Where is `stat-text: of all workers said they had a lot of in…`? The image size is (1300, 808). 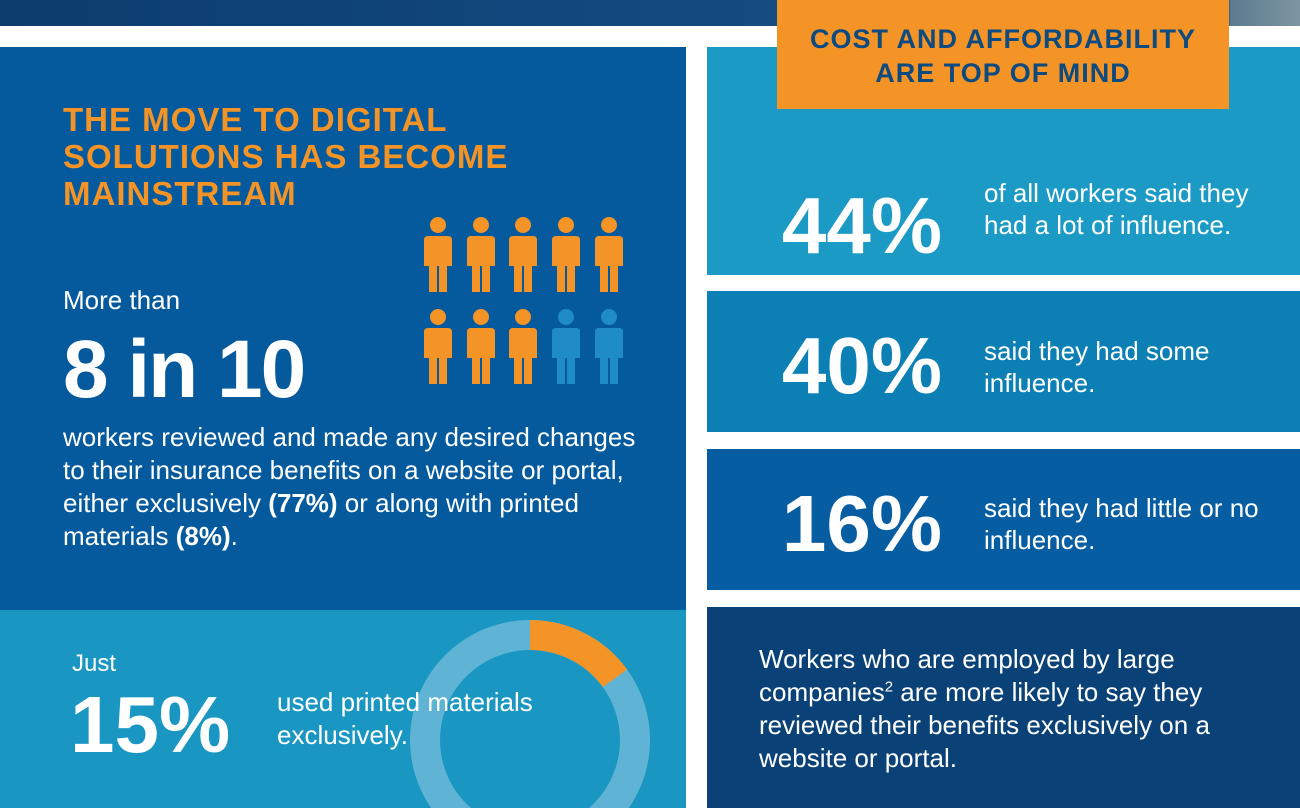 stat-text: of all workers said they had a lot of in… is located at coordinates (1116, 209).